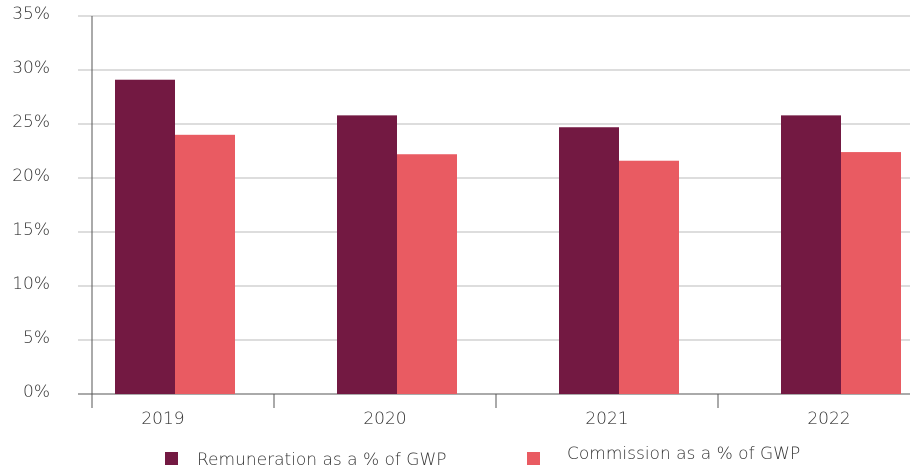 Image resolution: width=920 pixels, height=470 pixels. What do you see at coordinates (606, 419) in the screenshot?
I see `x-tick-label: 2021` at bounding box center [606, 419].